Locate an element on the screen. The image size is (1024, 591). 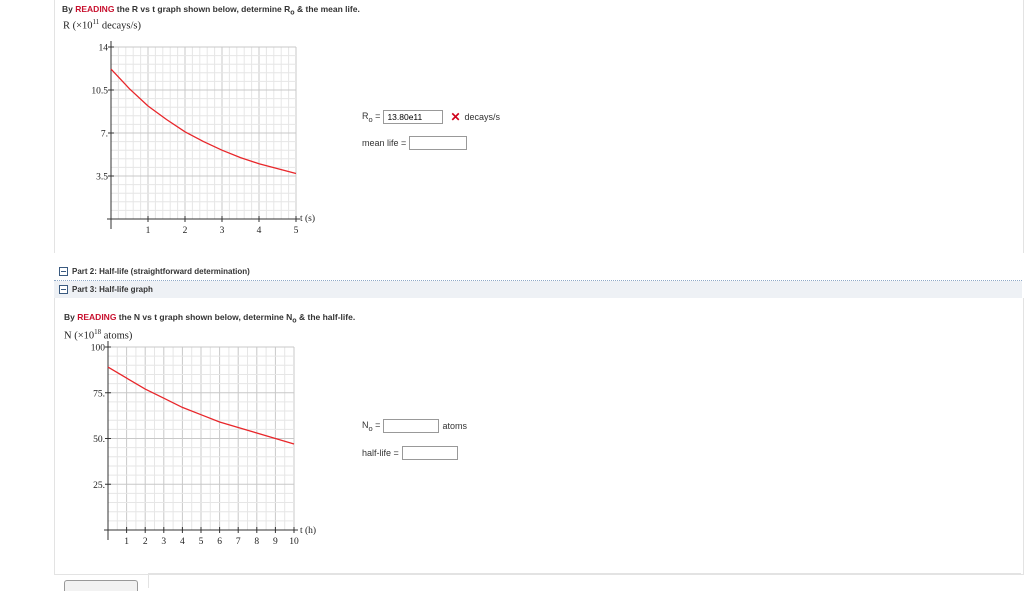
next-section-box is located at coordinates (584, 580).